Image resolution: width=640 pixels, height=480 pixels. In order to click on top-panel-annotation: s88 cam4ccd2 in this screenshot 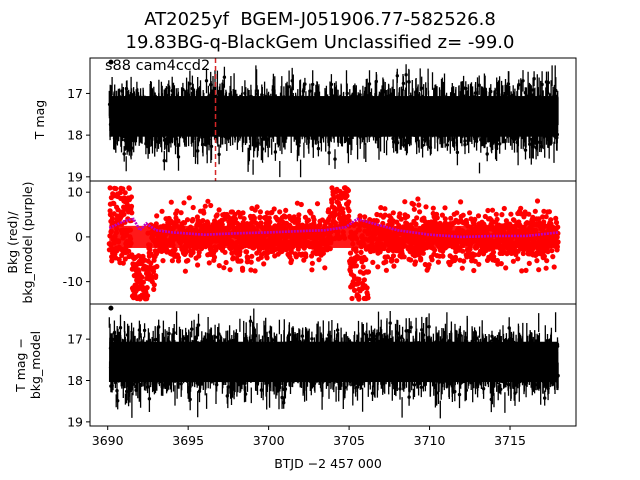, I will do `click(157, 66)`.